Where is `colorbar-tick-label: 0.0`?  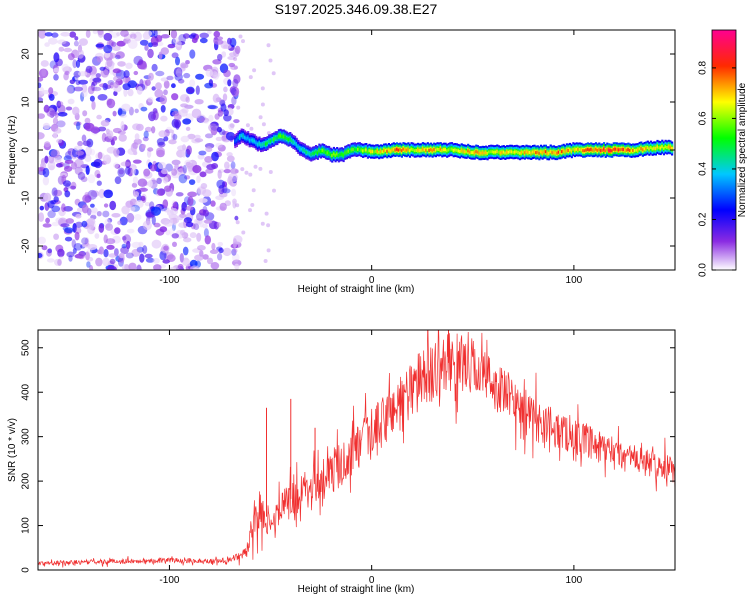
colorbar-tick-label: 0.0 is located at coordinates (703, 270).